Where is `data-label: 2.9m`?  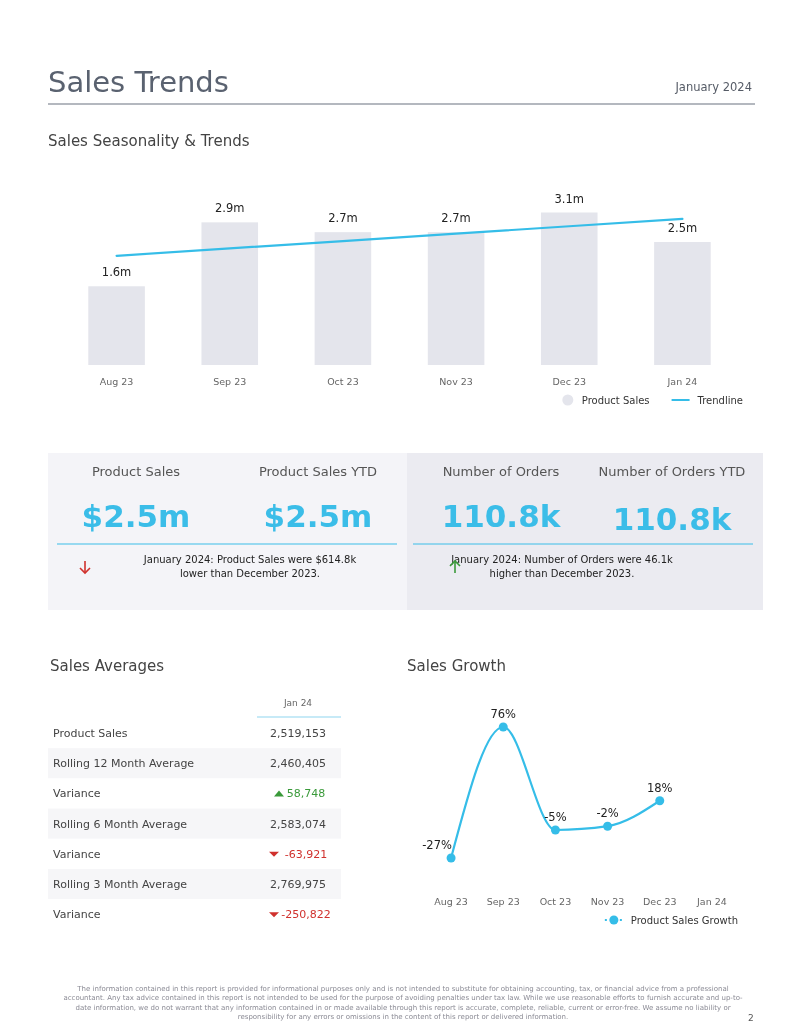
data-label: 2.9m is located at coordinates (230, 208).